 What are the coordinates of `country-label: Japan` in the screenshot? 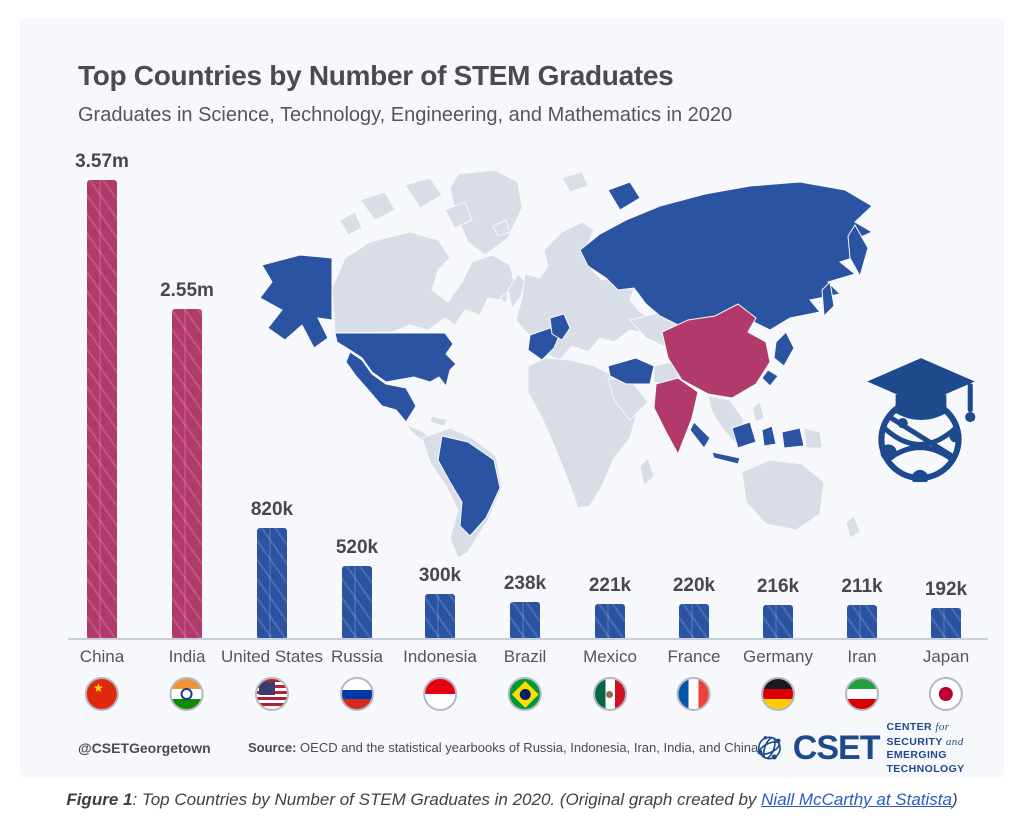 It's located at (946, 656).